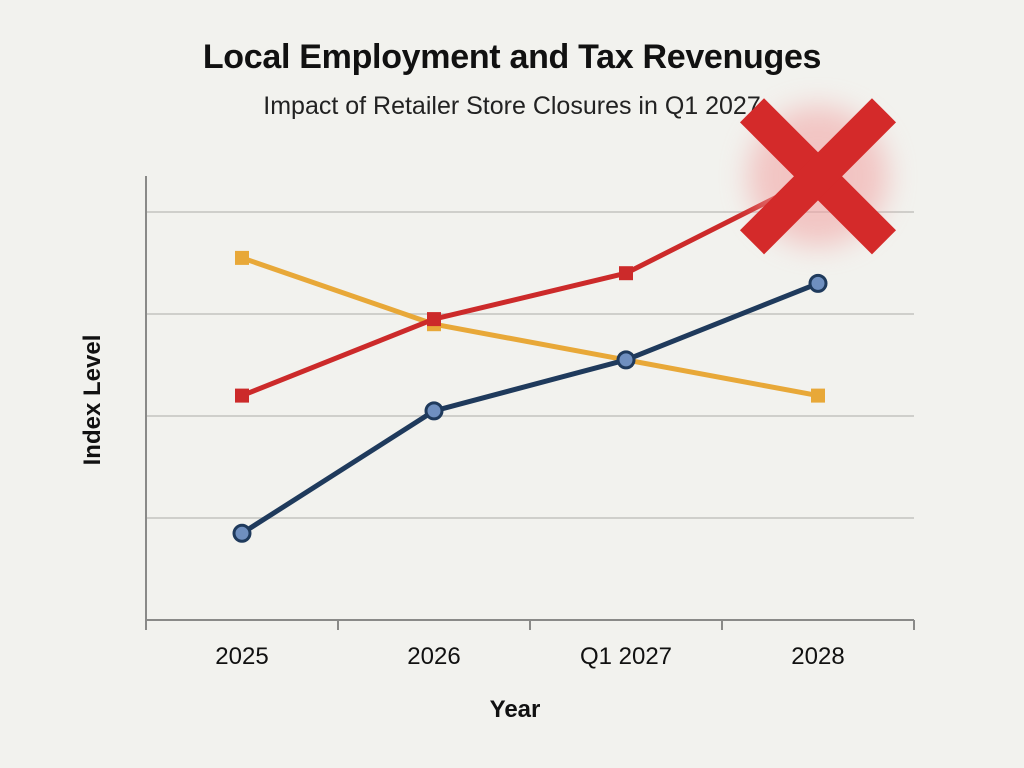 This screenshot has height=768, width=1024. Describe the element at coordinates (529, 656) in the screenshot. I see `tick-labels: 2025 2026 Q1 2027 2028` at that location.